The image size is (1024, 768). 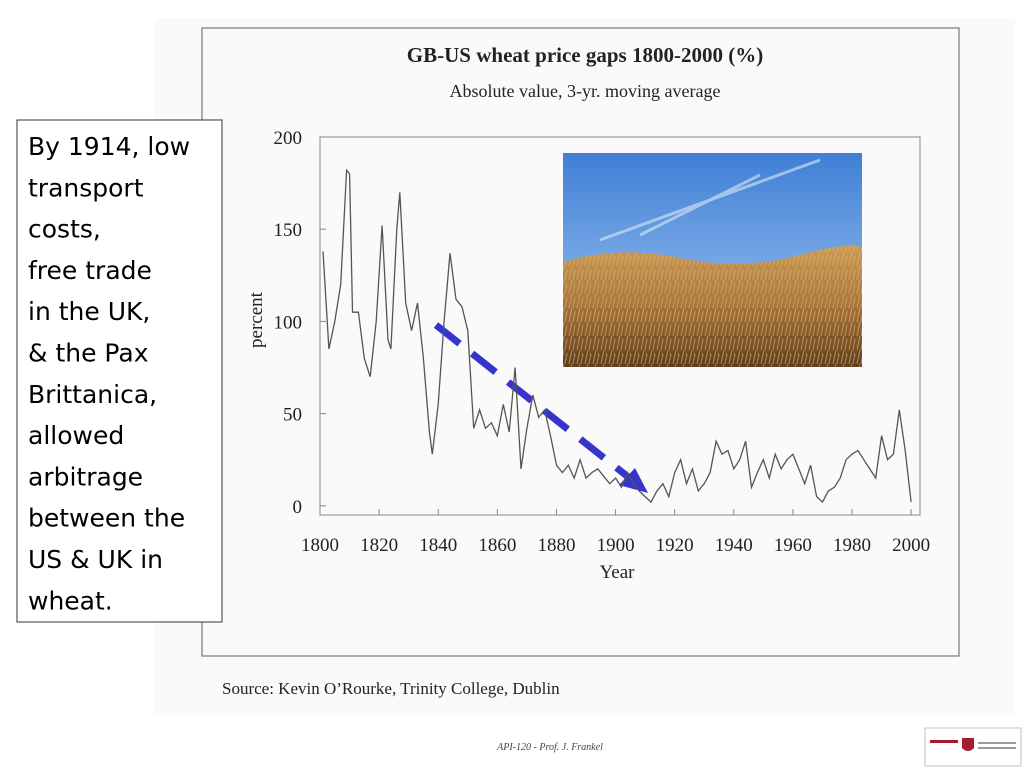 What do you see at coordinates (298, 507) in the screenshot?
I see `y-tick-label: 0` at bounding box center [298, 507].